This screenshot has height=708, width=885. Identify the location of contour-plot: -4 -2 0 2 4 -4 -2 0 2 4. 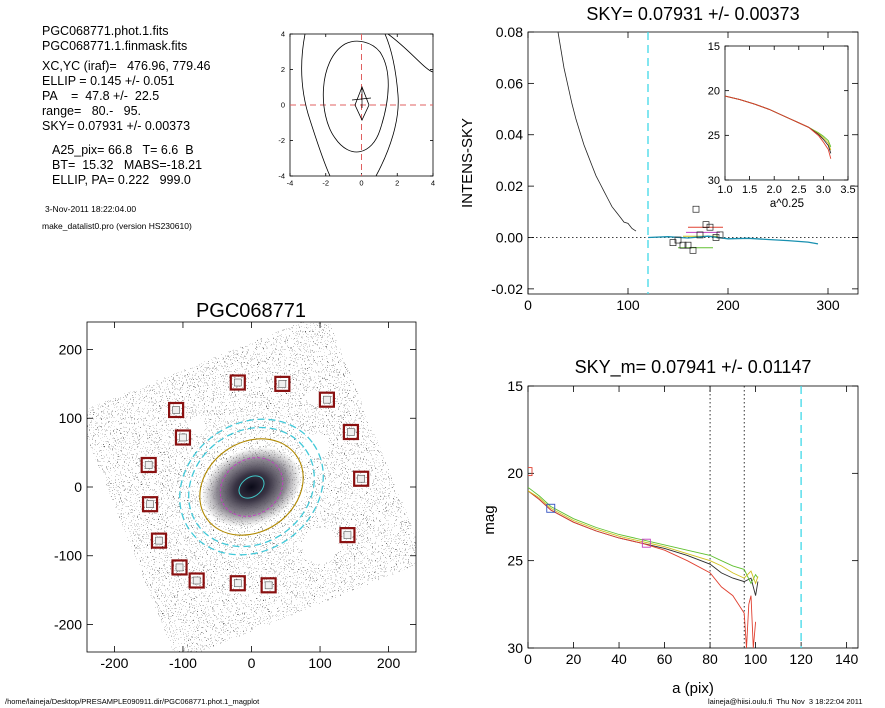
(356, 109).